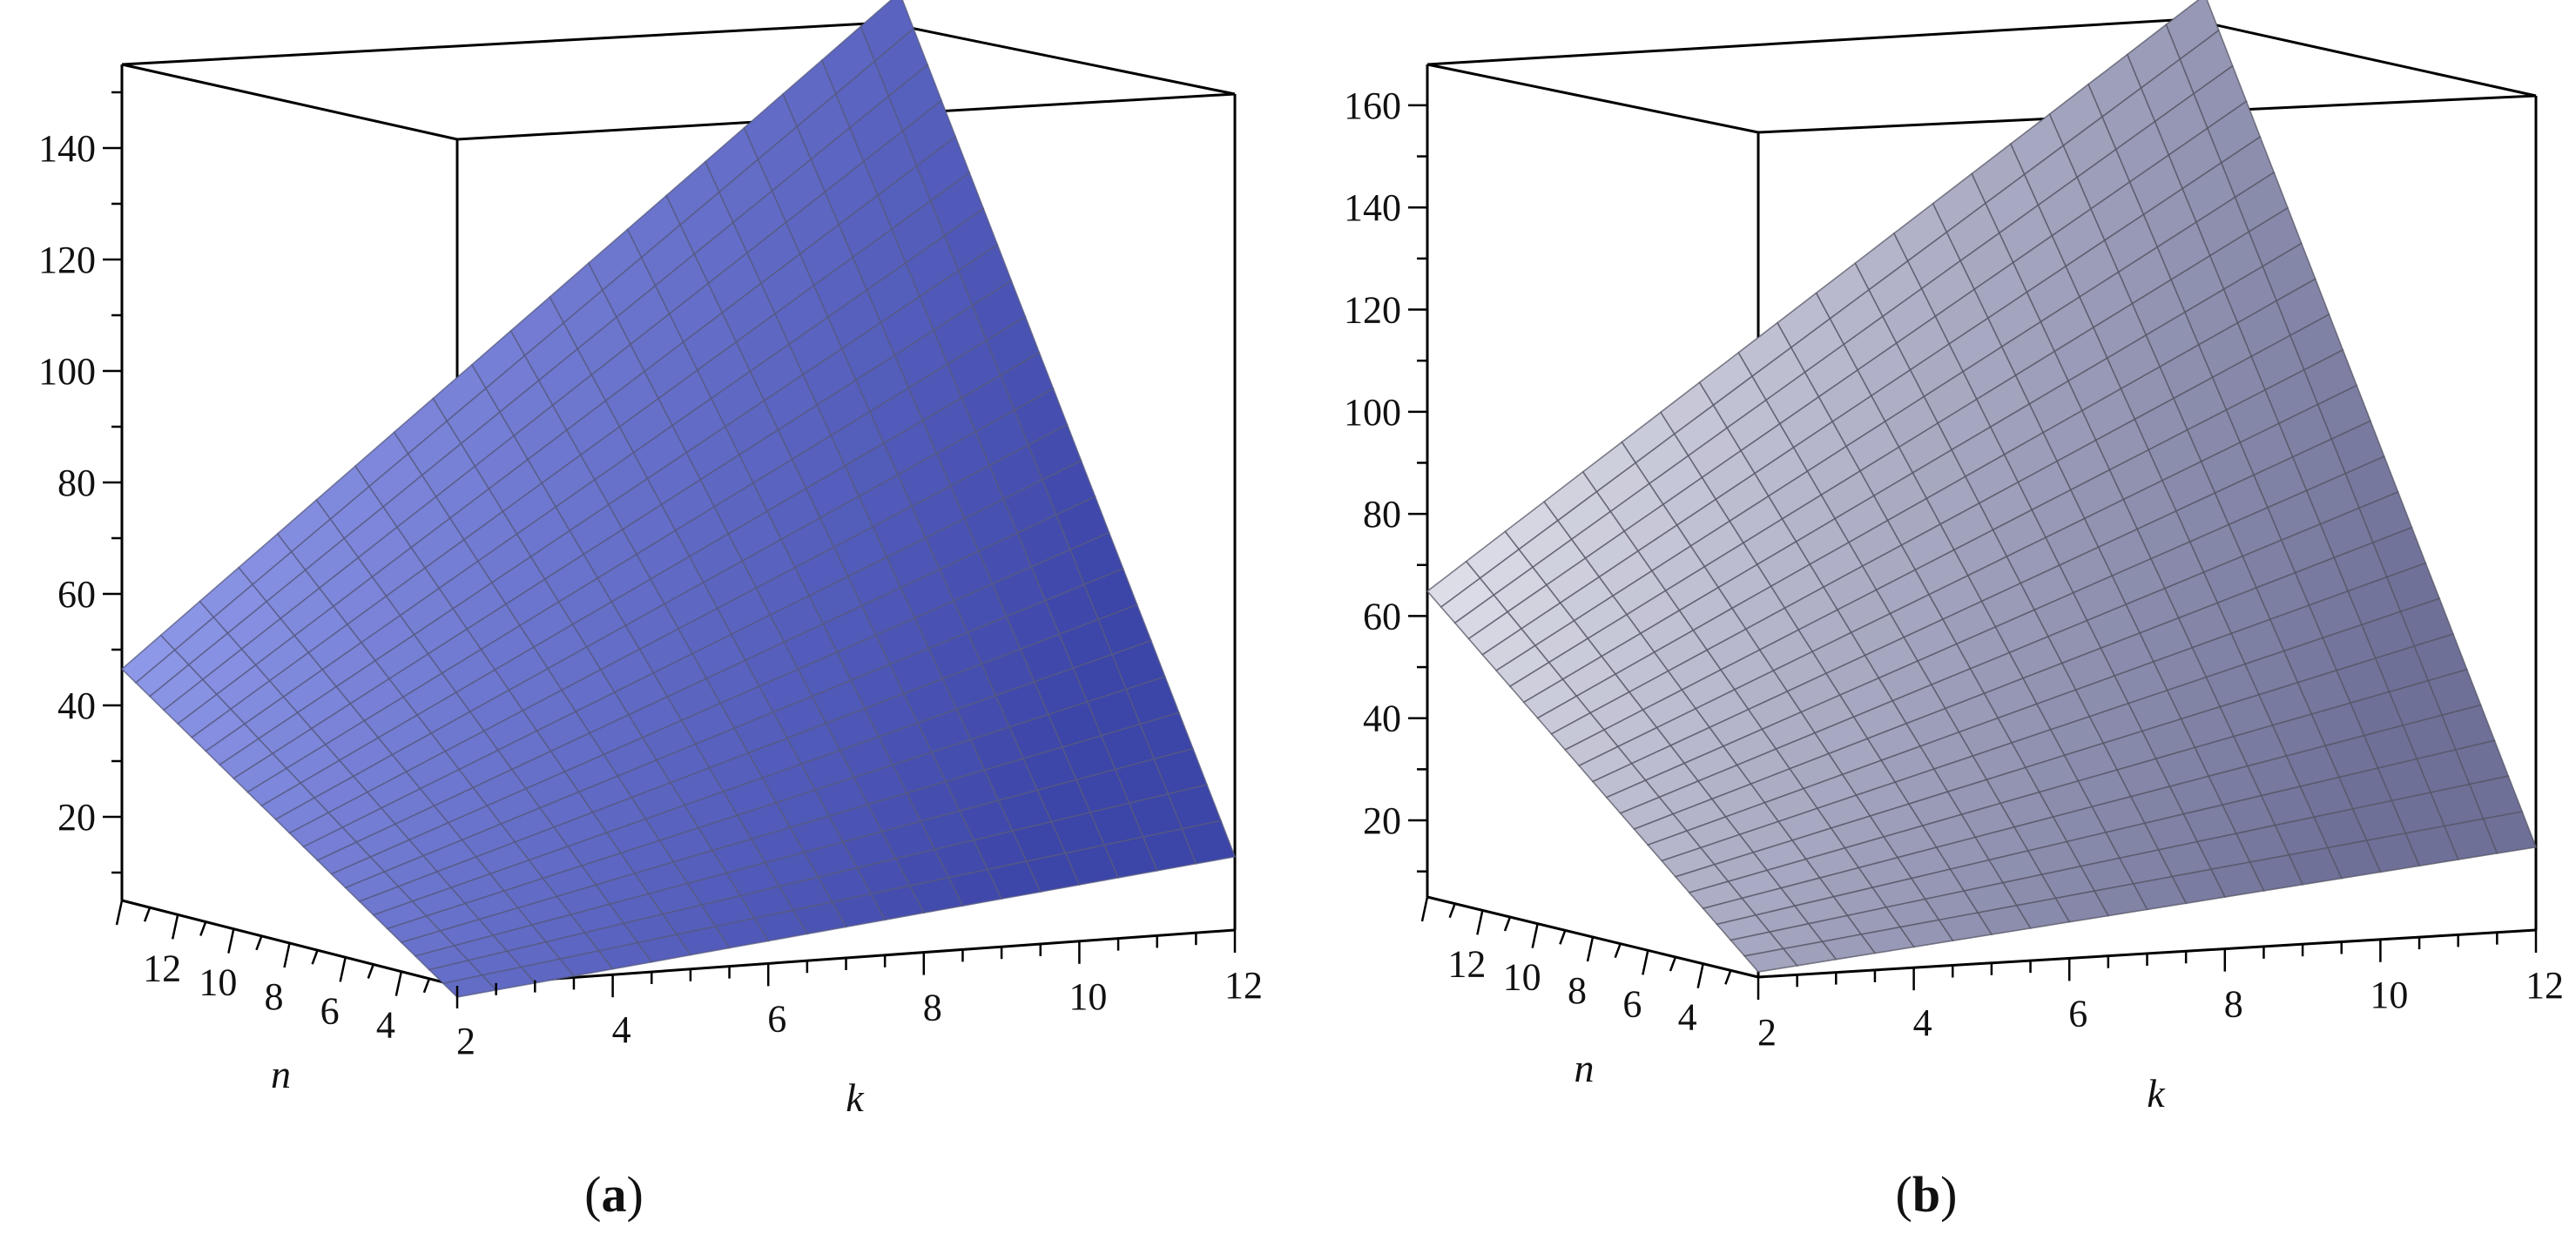  I want to click on caption-a-letter: a, so click(614, 1194).